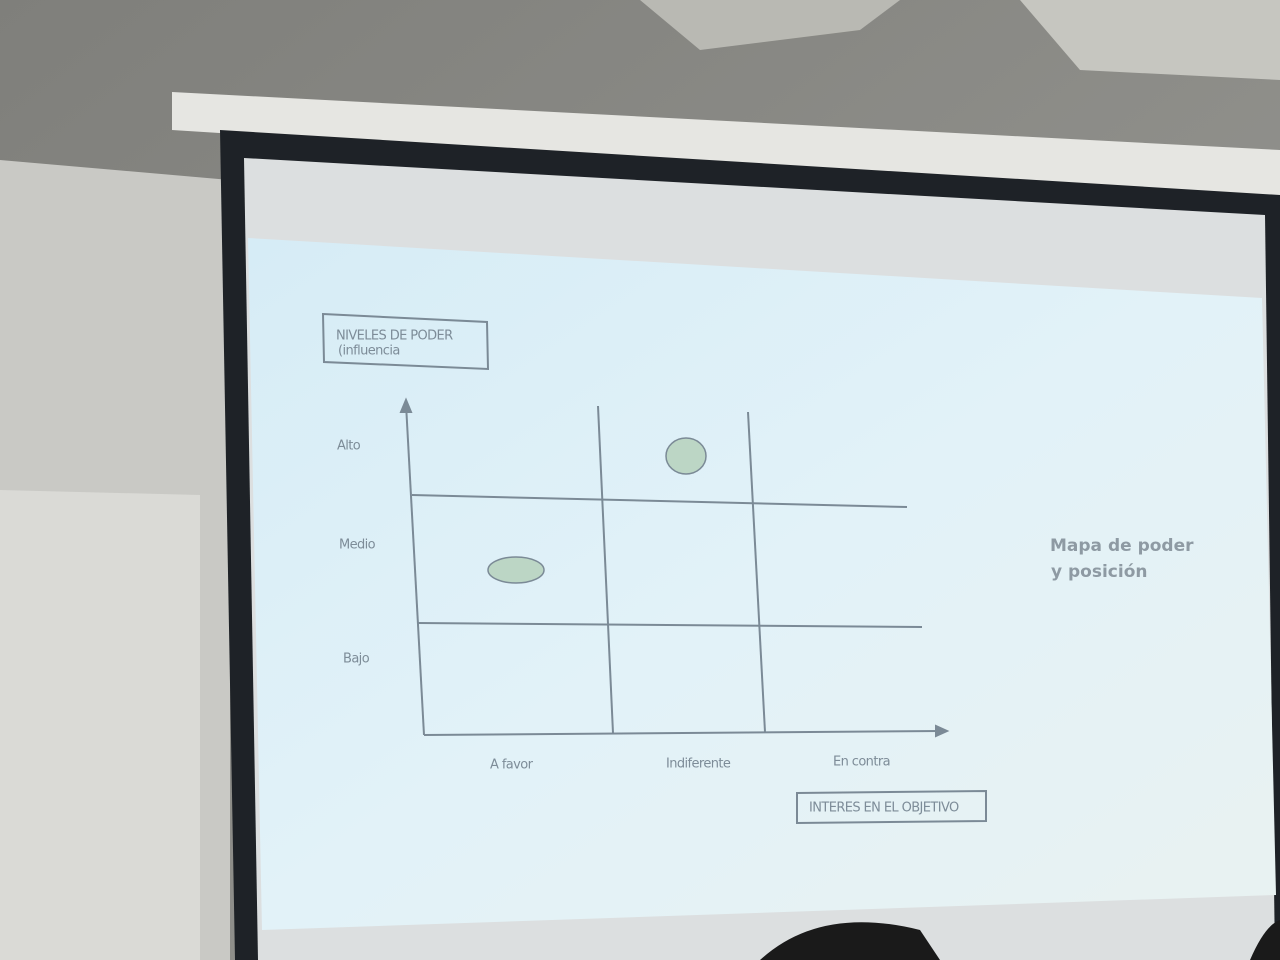 This screenshot has width=1280, height=960. Describe the element at coordinates (942, 731) in the screenshot. I see `x-arrow` at that location.